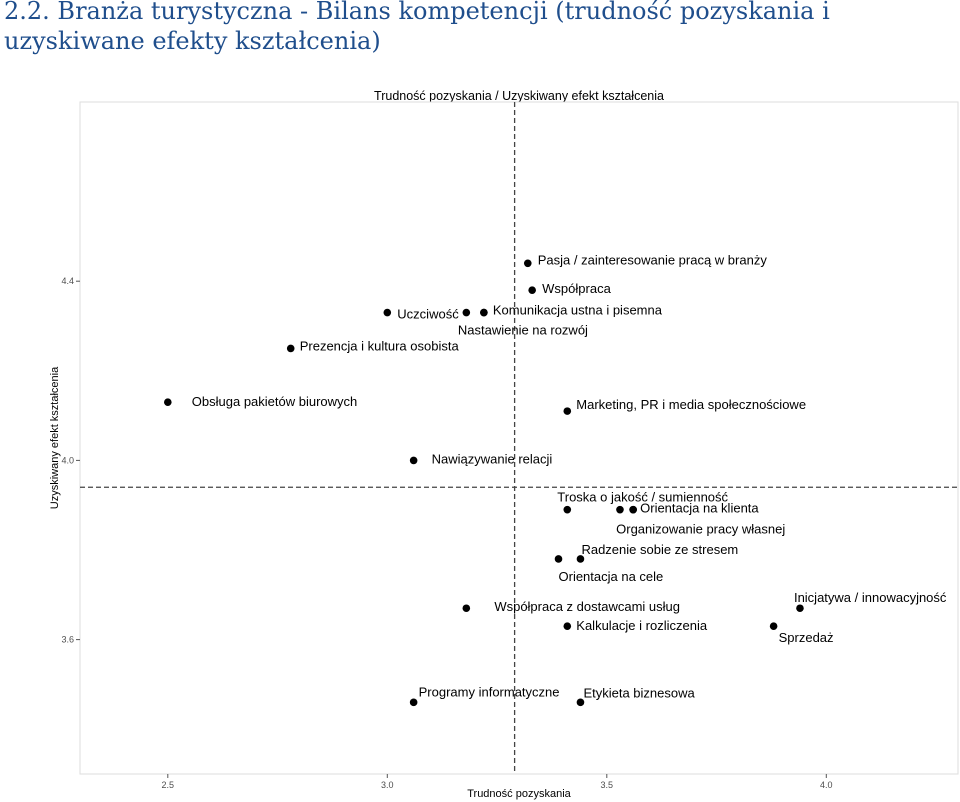  Describe the element at coordinates (691, 404) in the screenshot. I see `point-label: Marketing, PR i media społecznościowe` at that location.